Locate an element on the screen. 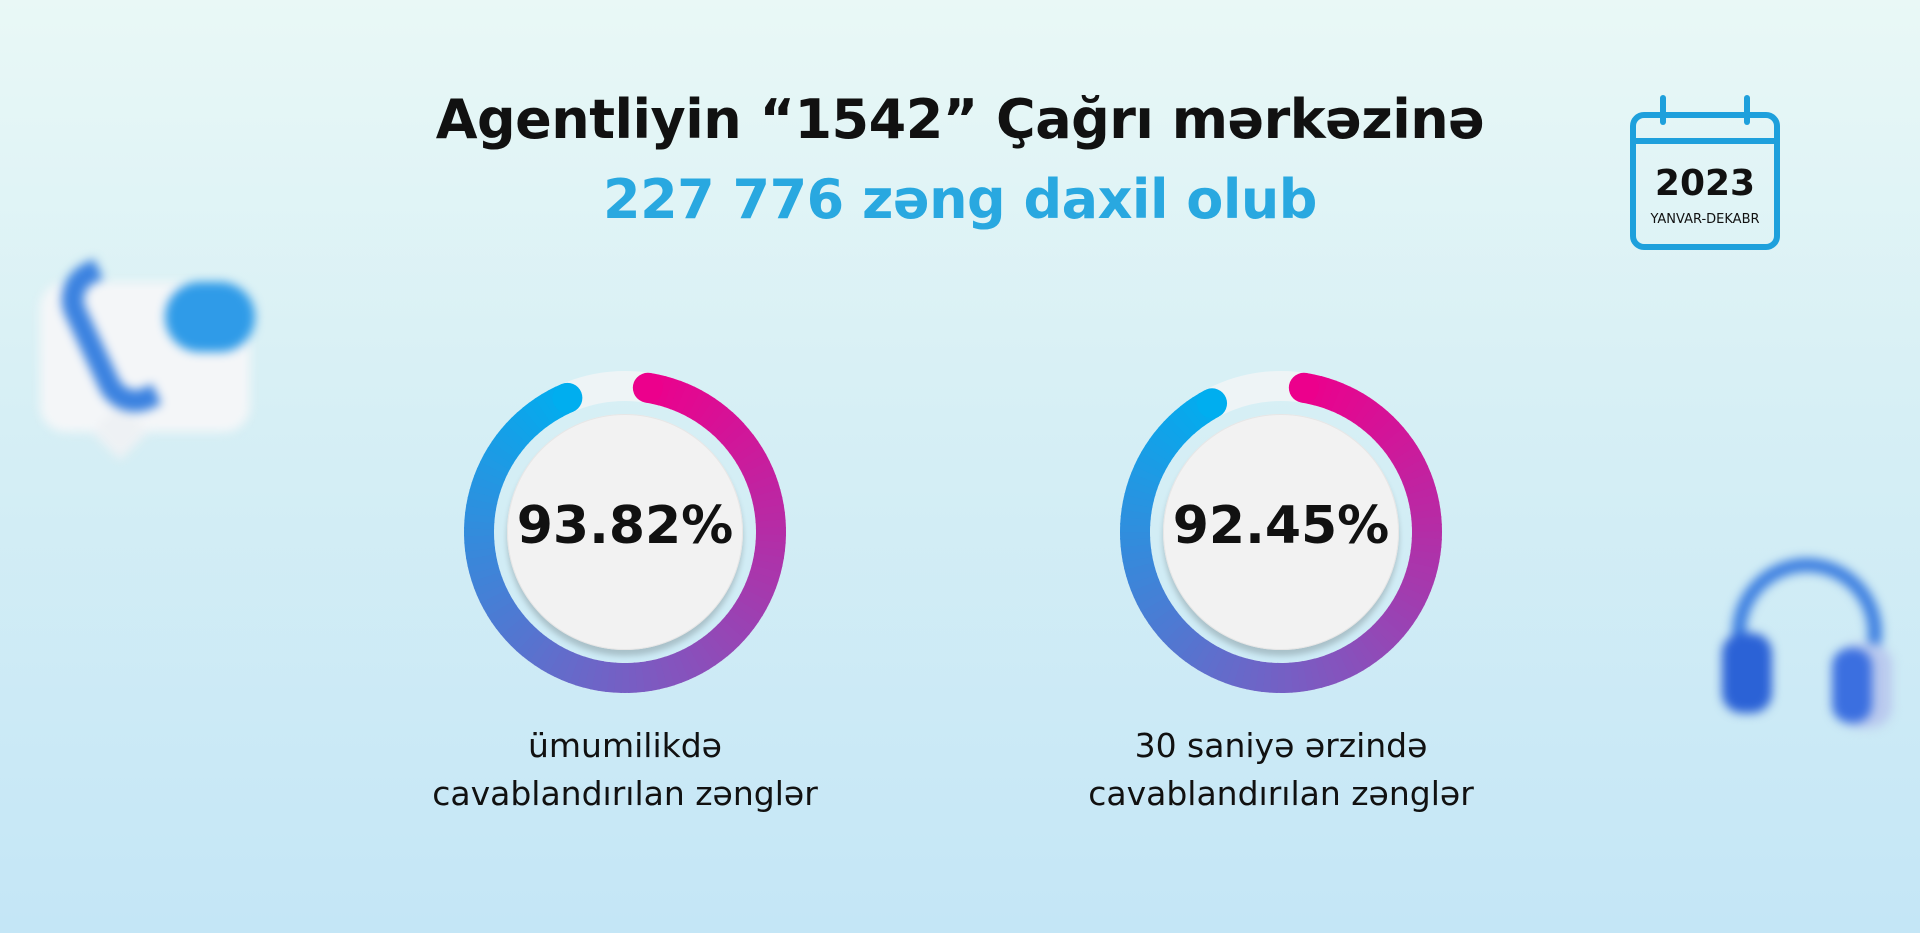 The width and height of the screenshot is (1920, 933). calendar-icon: 2023 YANVAR-DEKABR is located at coordinates (1709, 174).